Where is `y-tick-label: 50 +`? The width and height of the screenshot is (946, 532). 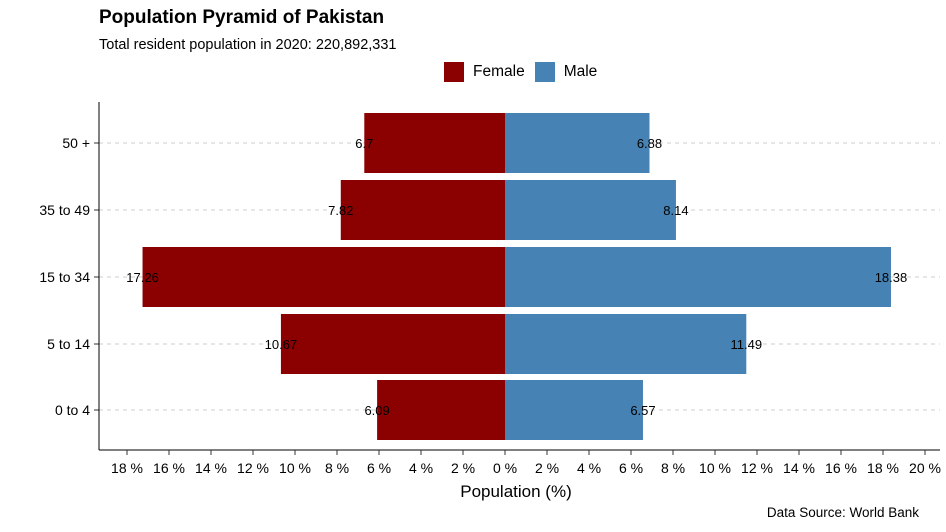 y-tick-label: 50 + is located at coordinates (76, 143).